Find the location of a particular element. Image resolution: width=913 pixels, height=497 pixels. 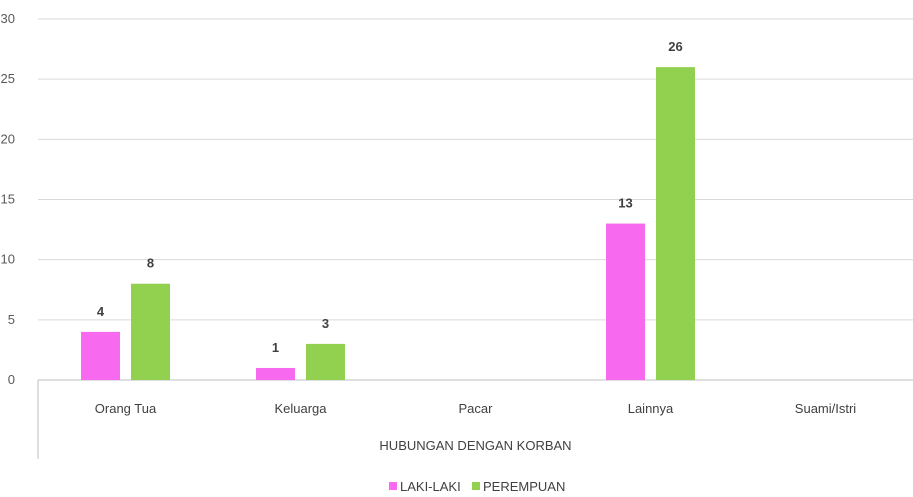

x-category-label: Pacar is located at coordinates (476, 408).